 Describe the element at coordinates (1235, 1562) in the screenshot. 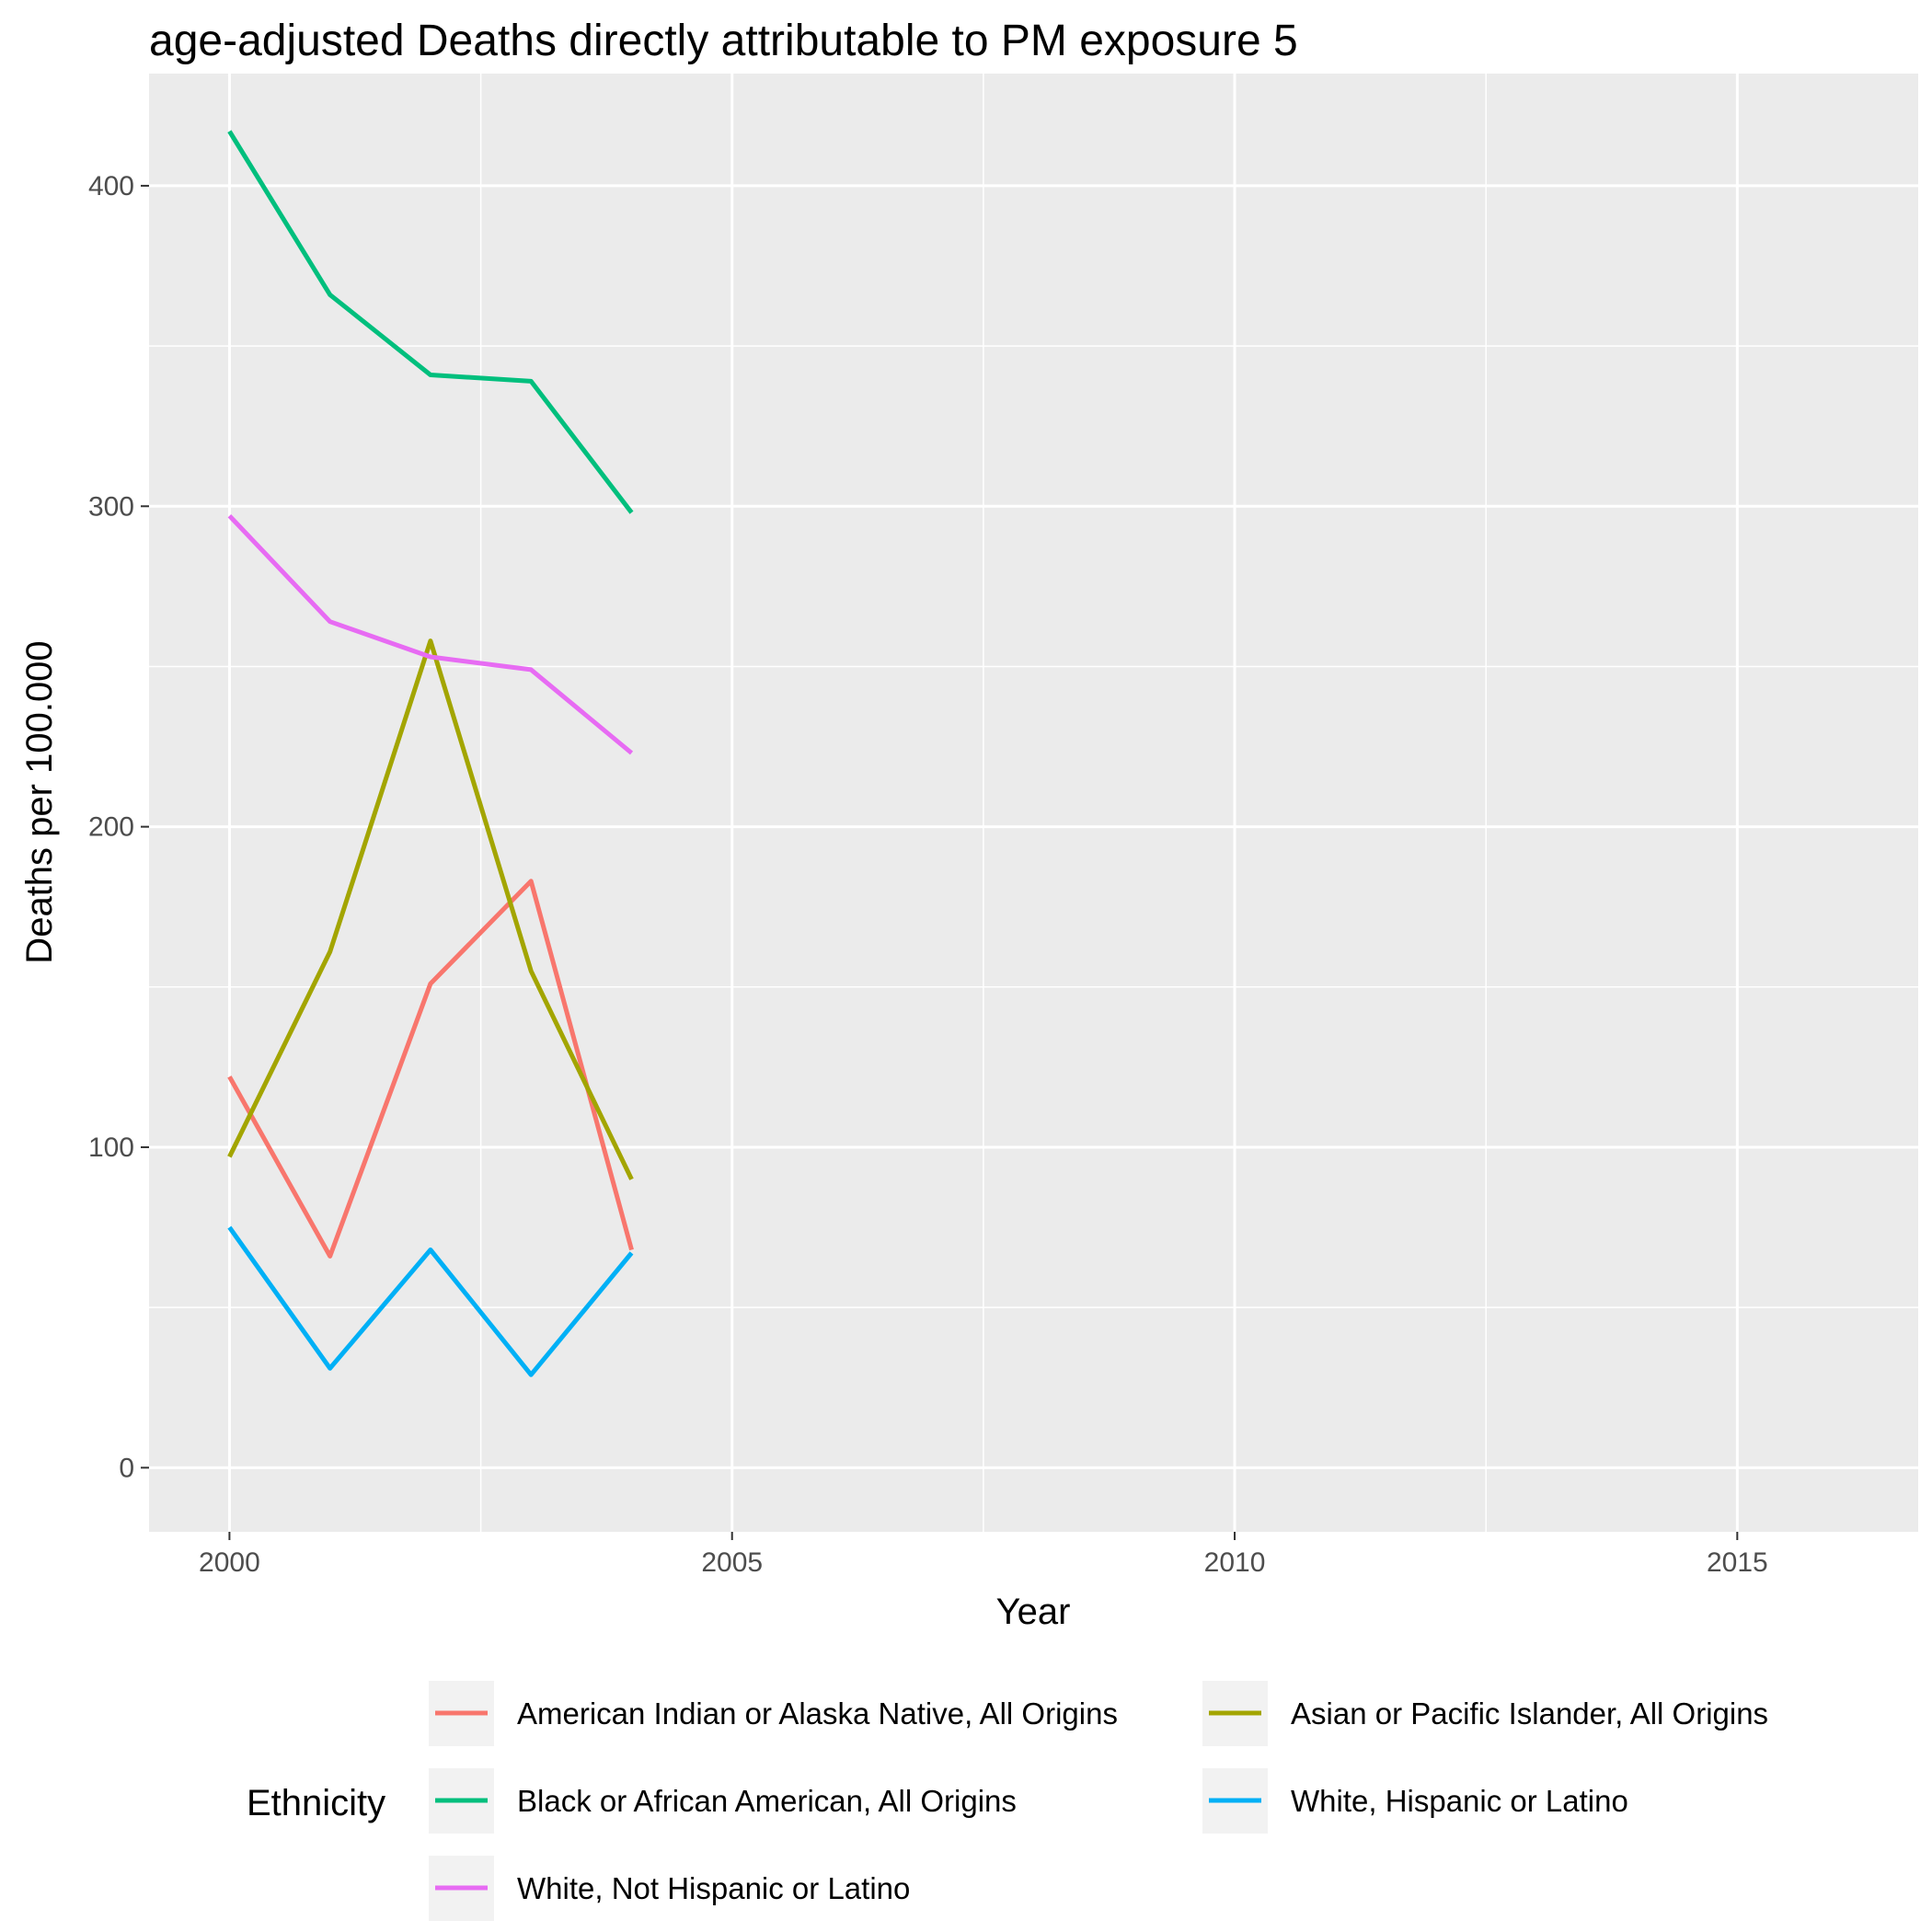

I see `x-tick-label: 2010` at that location.